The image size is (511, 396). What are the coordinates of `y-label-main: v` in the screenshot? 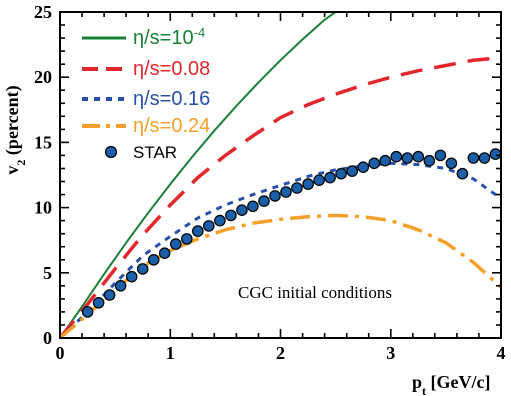 It's located at (12, 170).